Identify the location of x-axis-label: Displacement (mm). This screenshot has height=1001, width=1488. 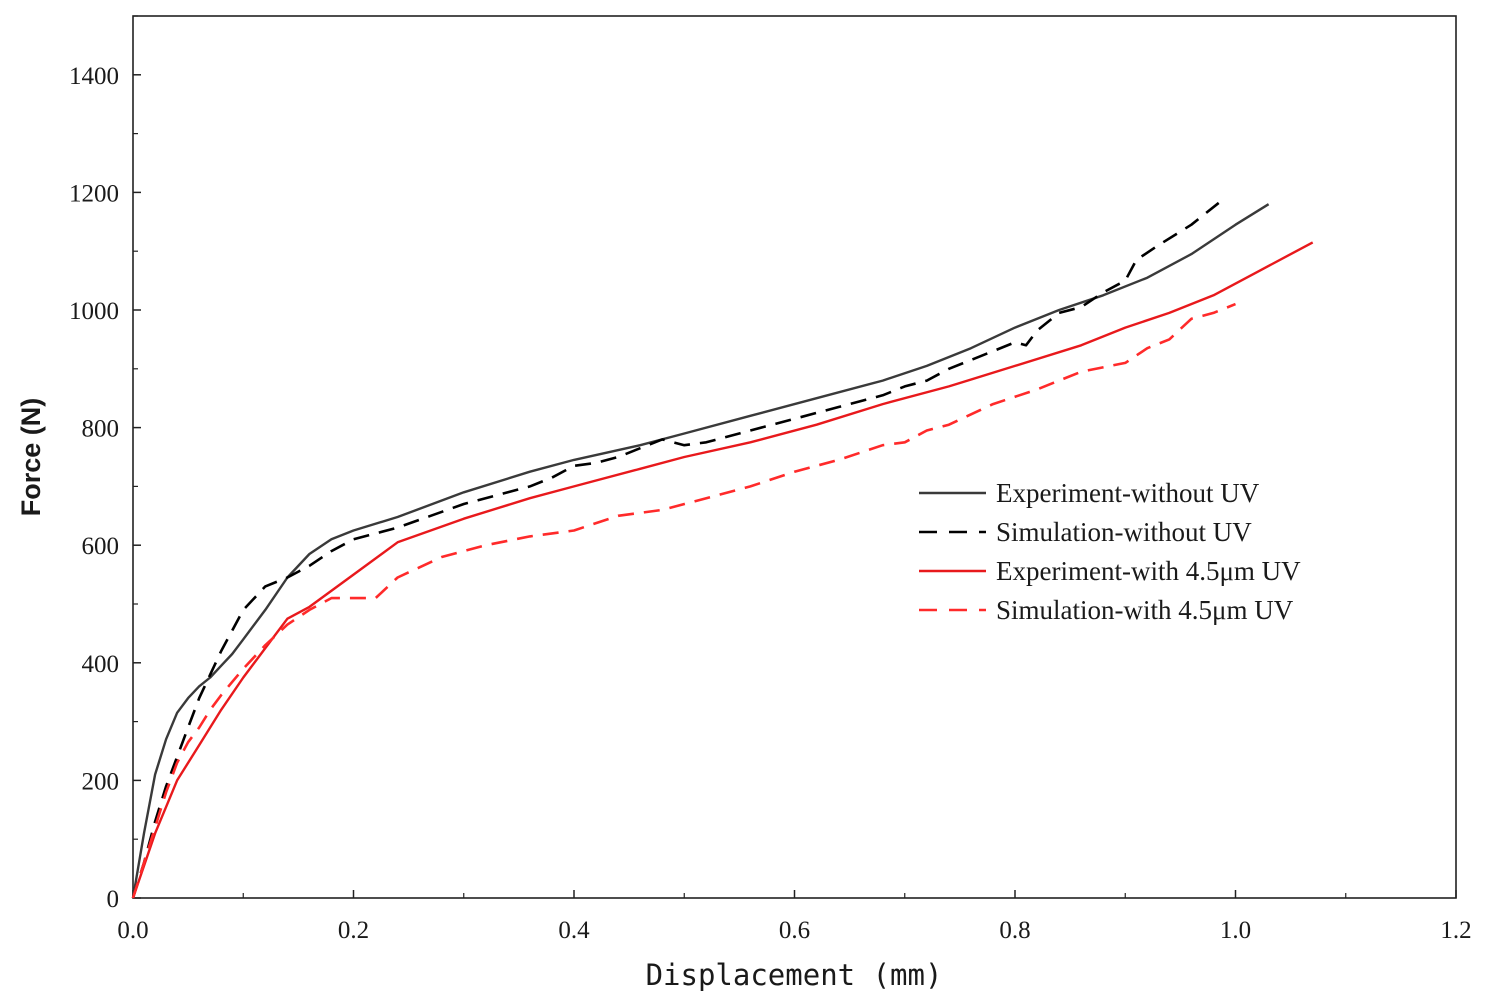
(794, 975).